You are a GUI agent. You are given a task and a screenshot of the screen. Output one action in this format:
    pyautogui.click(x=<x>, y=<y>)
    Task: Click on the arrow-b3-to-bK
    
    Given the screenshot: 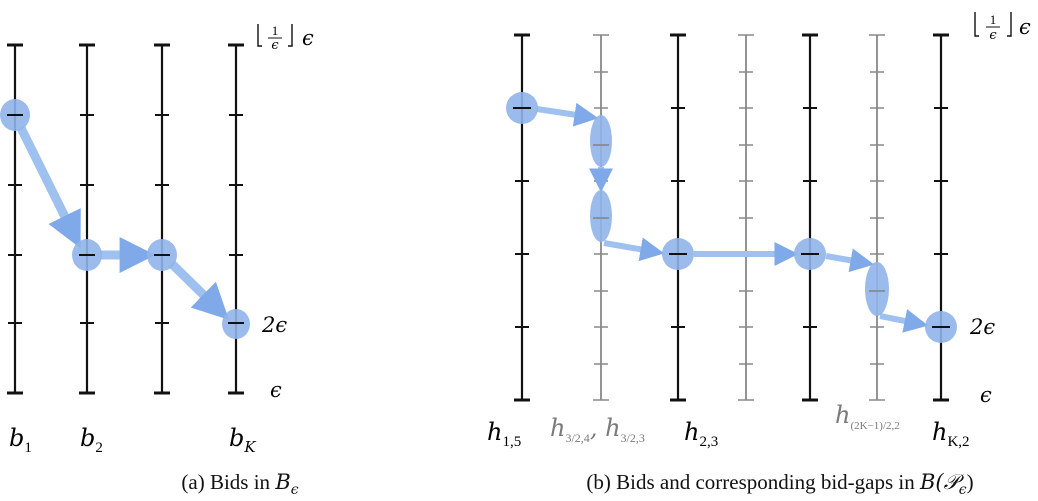 What is the action you would take?
    pyautogui.click(x=199, y=290)
    